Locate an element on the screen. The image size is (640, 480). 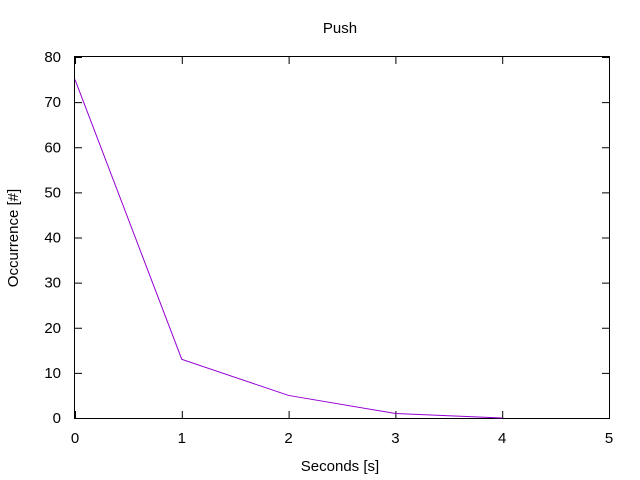
x-tick-label: 1 is located at coordinates (182, 438).